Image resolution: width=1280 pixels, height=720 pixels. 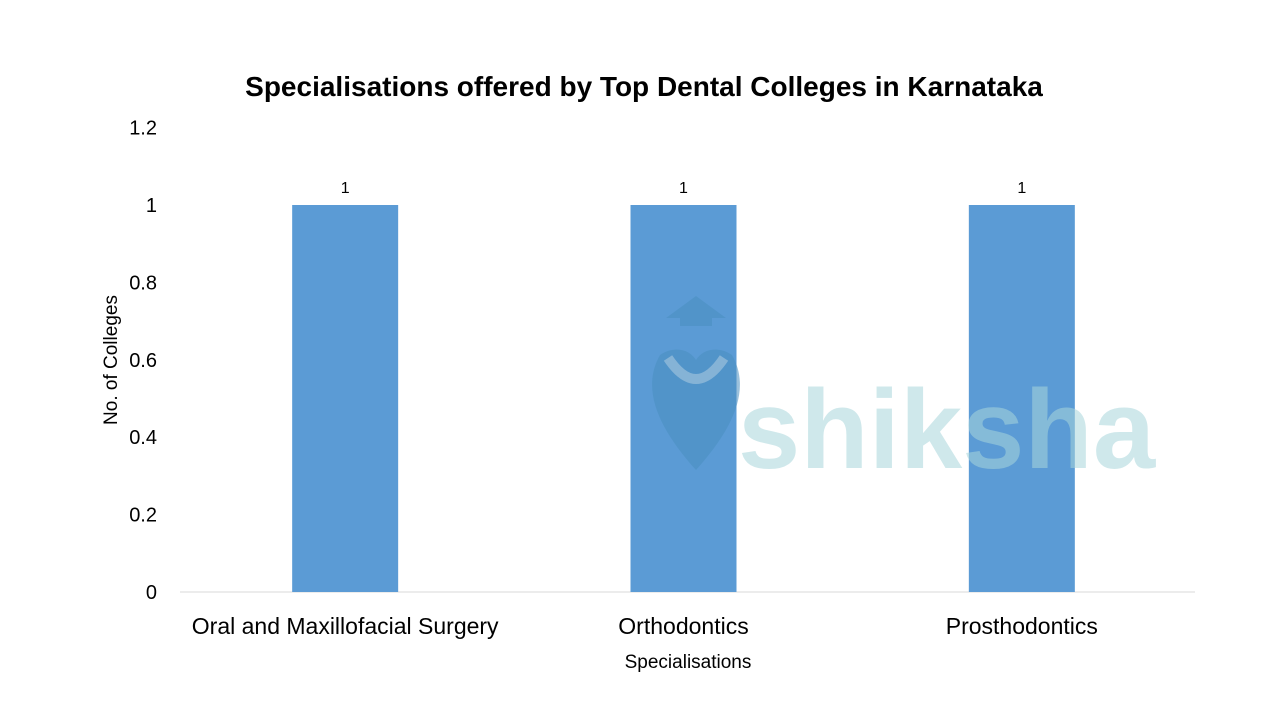 I want to click on y-tick-label: 0.2, so click(x=143, y=516).